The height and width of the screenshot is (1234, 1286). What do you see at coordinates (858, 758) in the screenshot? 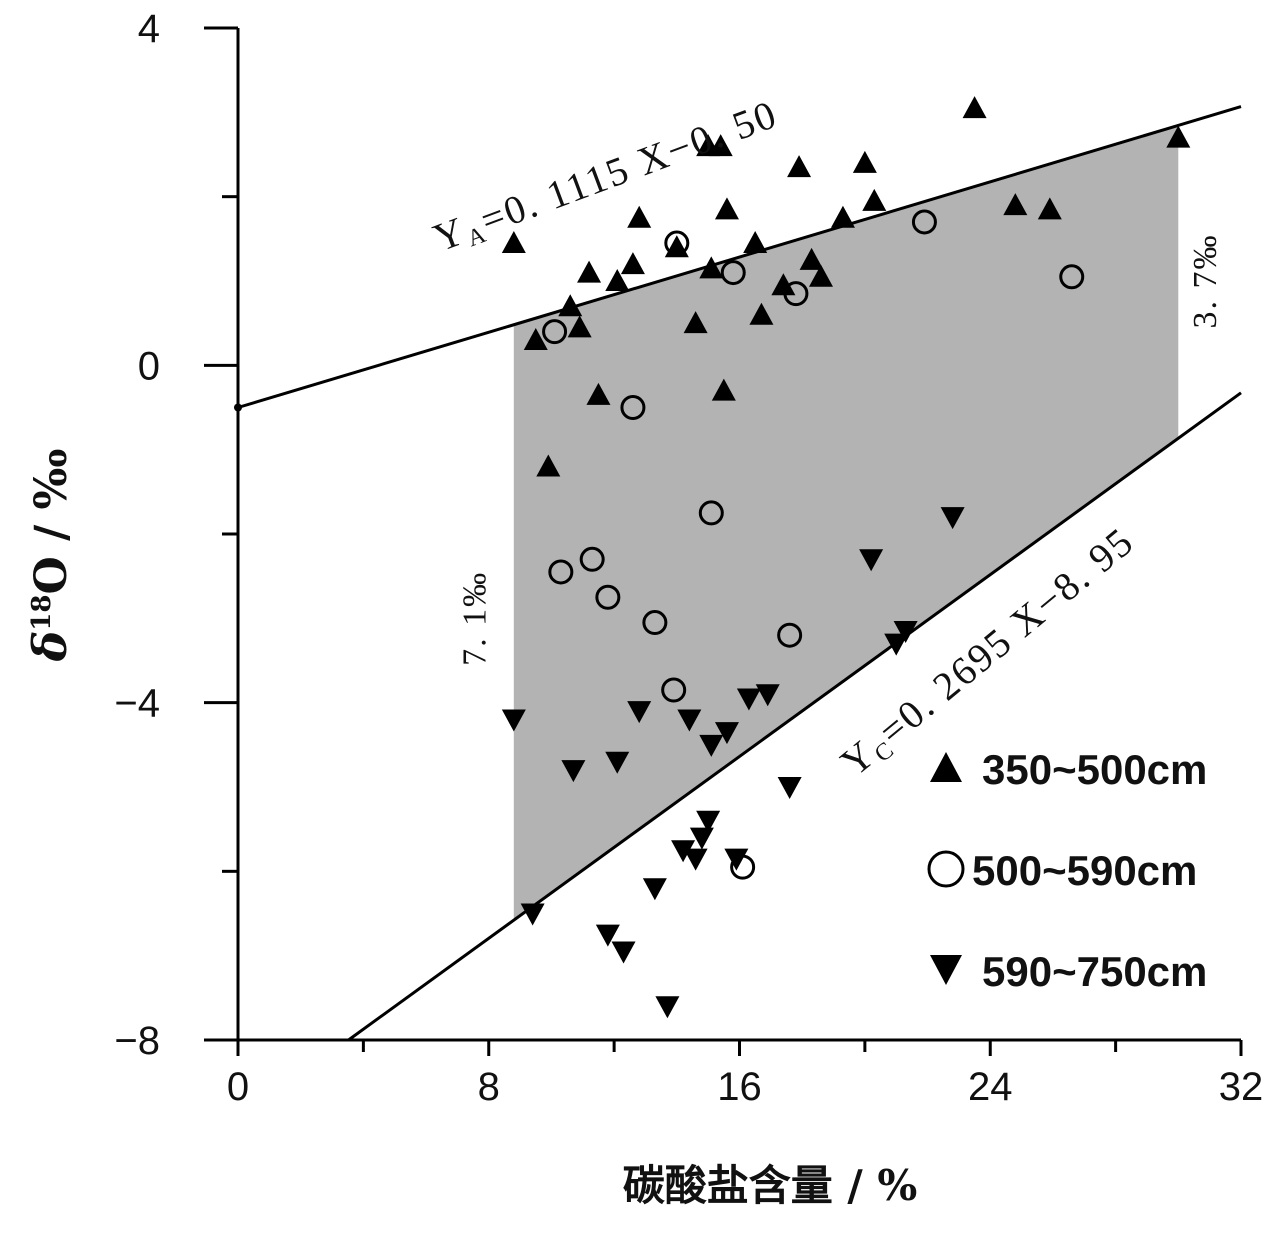
I see `equation-yc-y: Y` at bounding box center [858, 758].